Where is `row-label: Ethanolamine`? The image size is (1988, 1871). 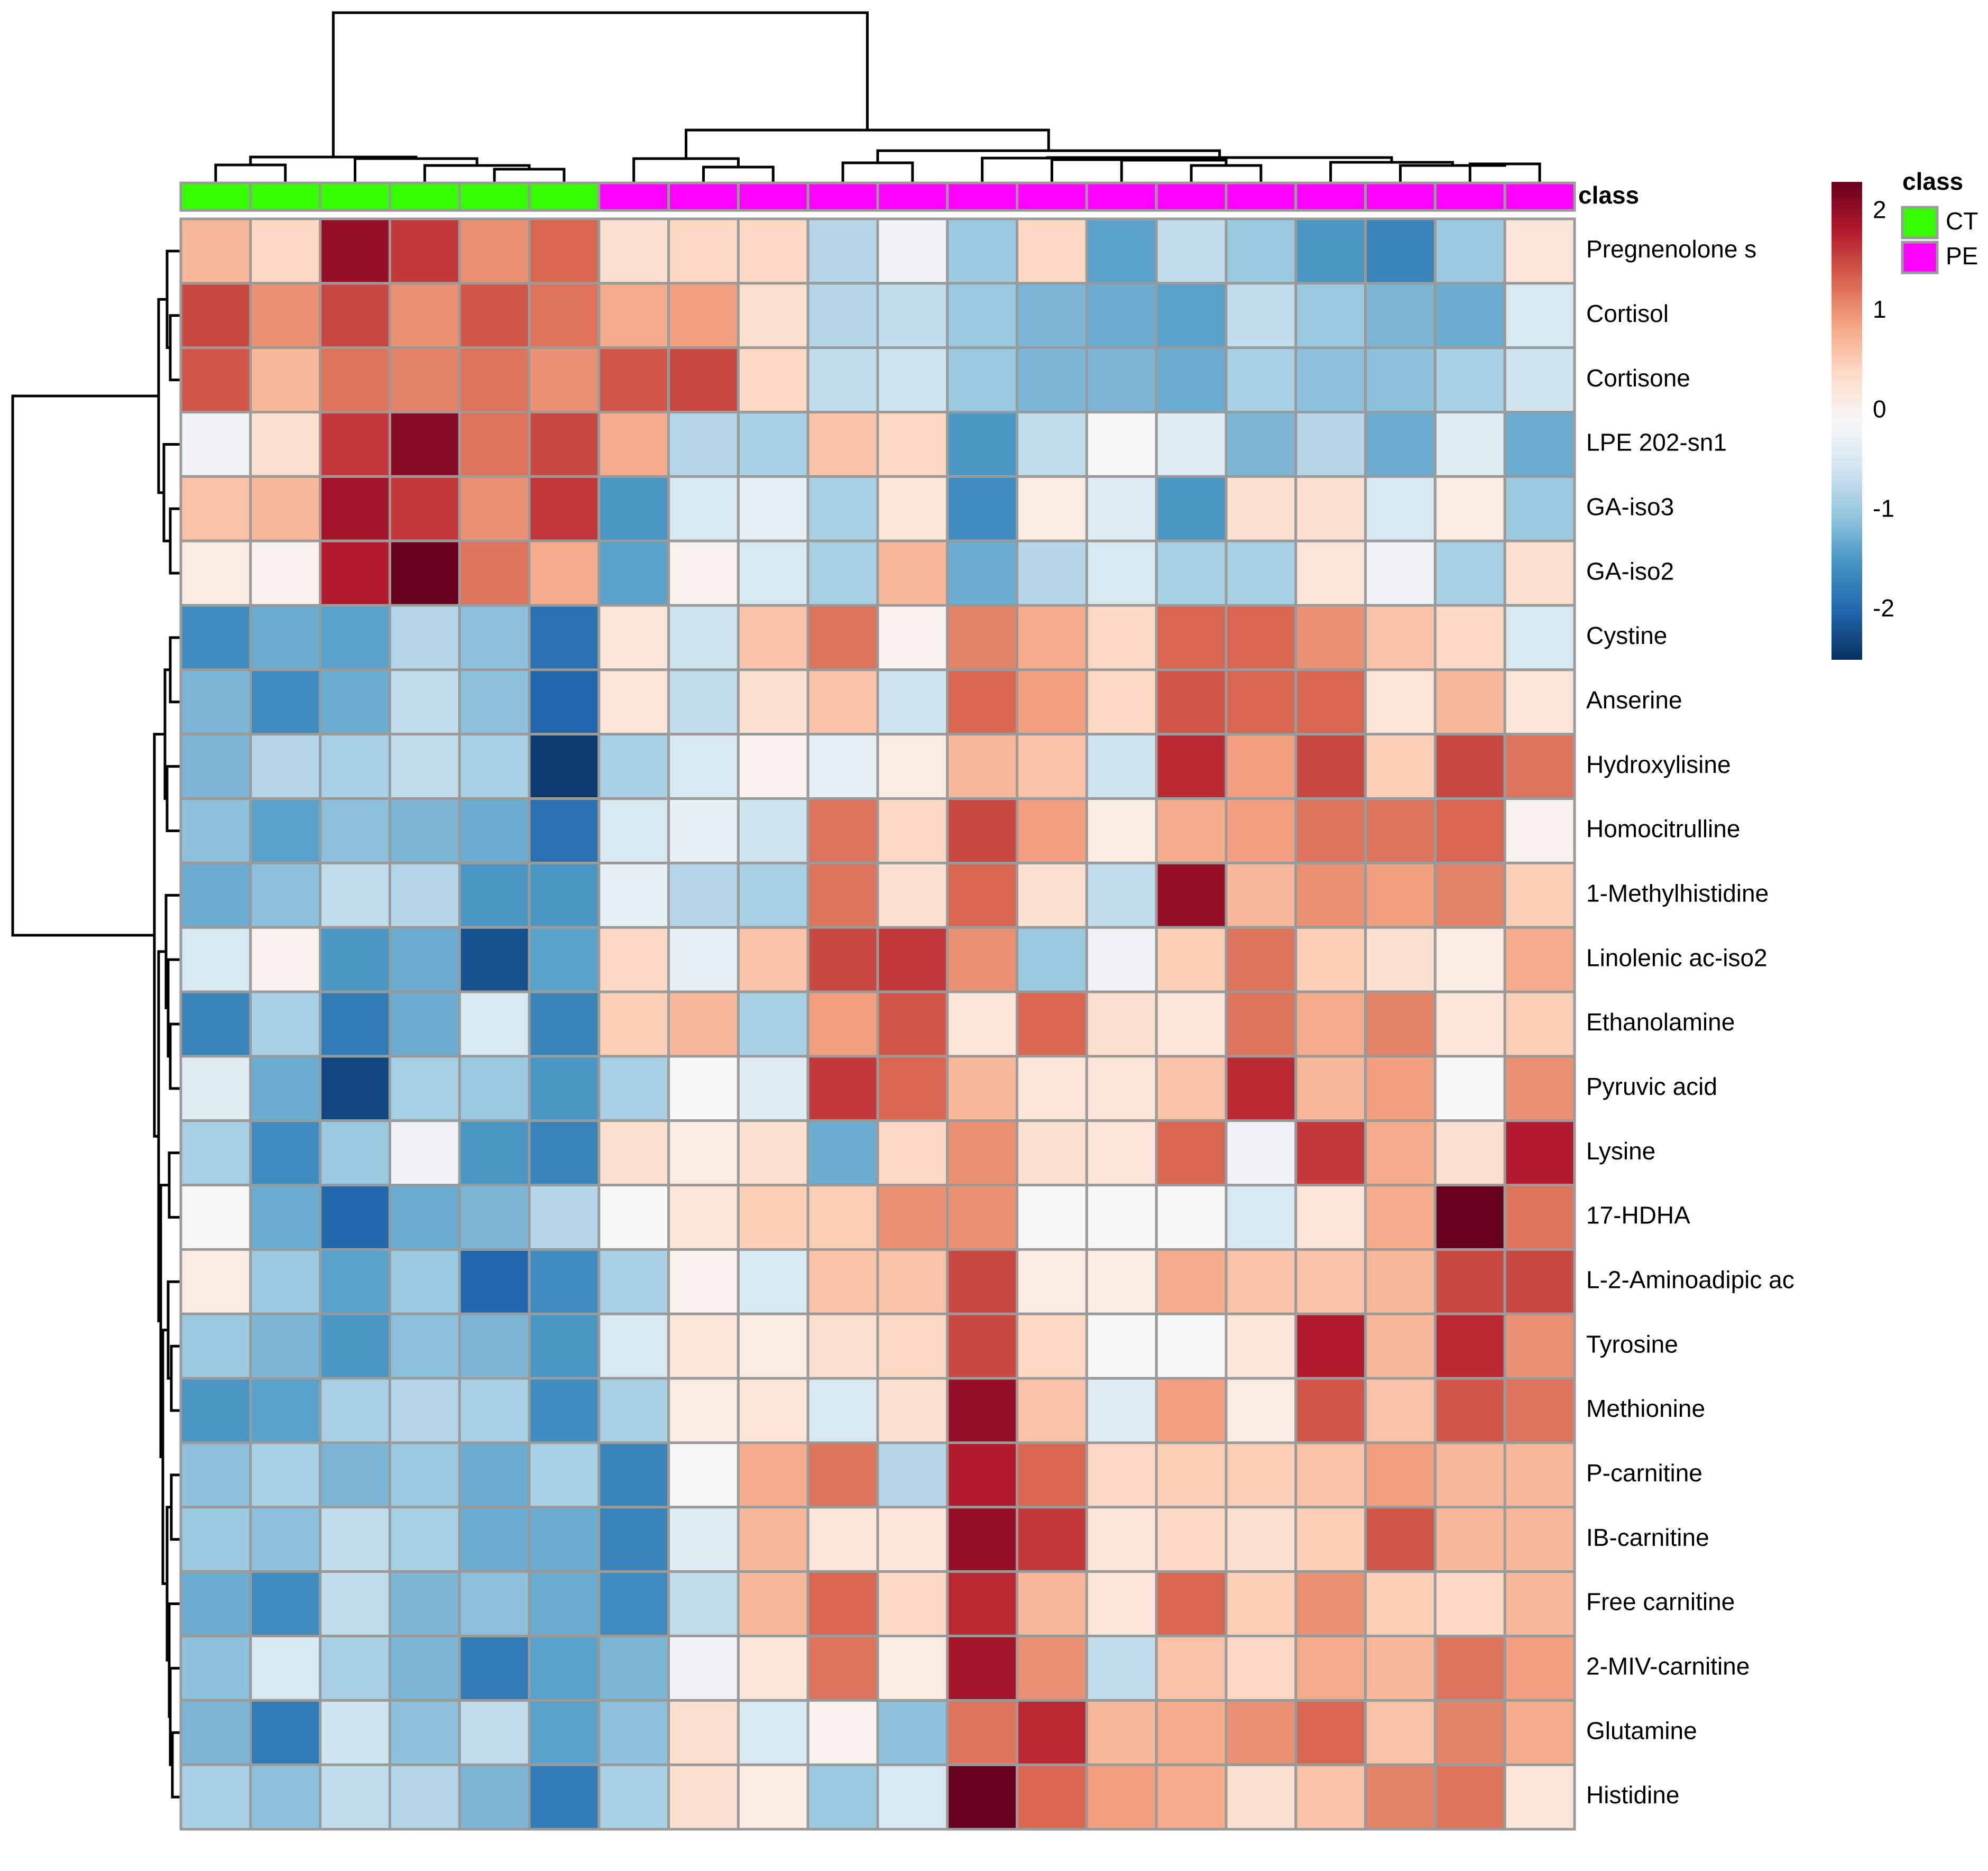
row-label: Ethanolamine is located at coordinates (1660, 1022).